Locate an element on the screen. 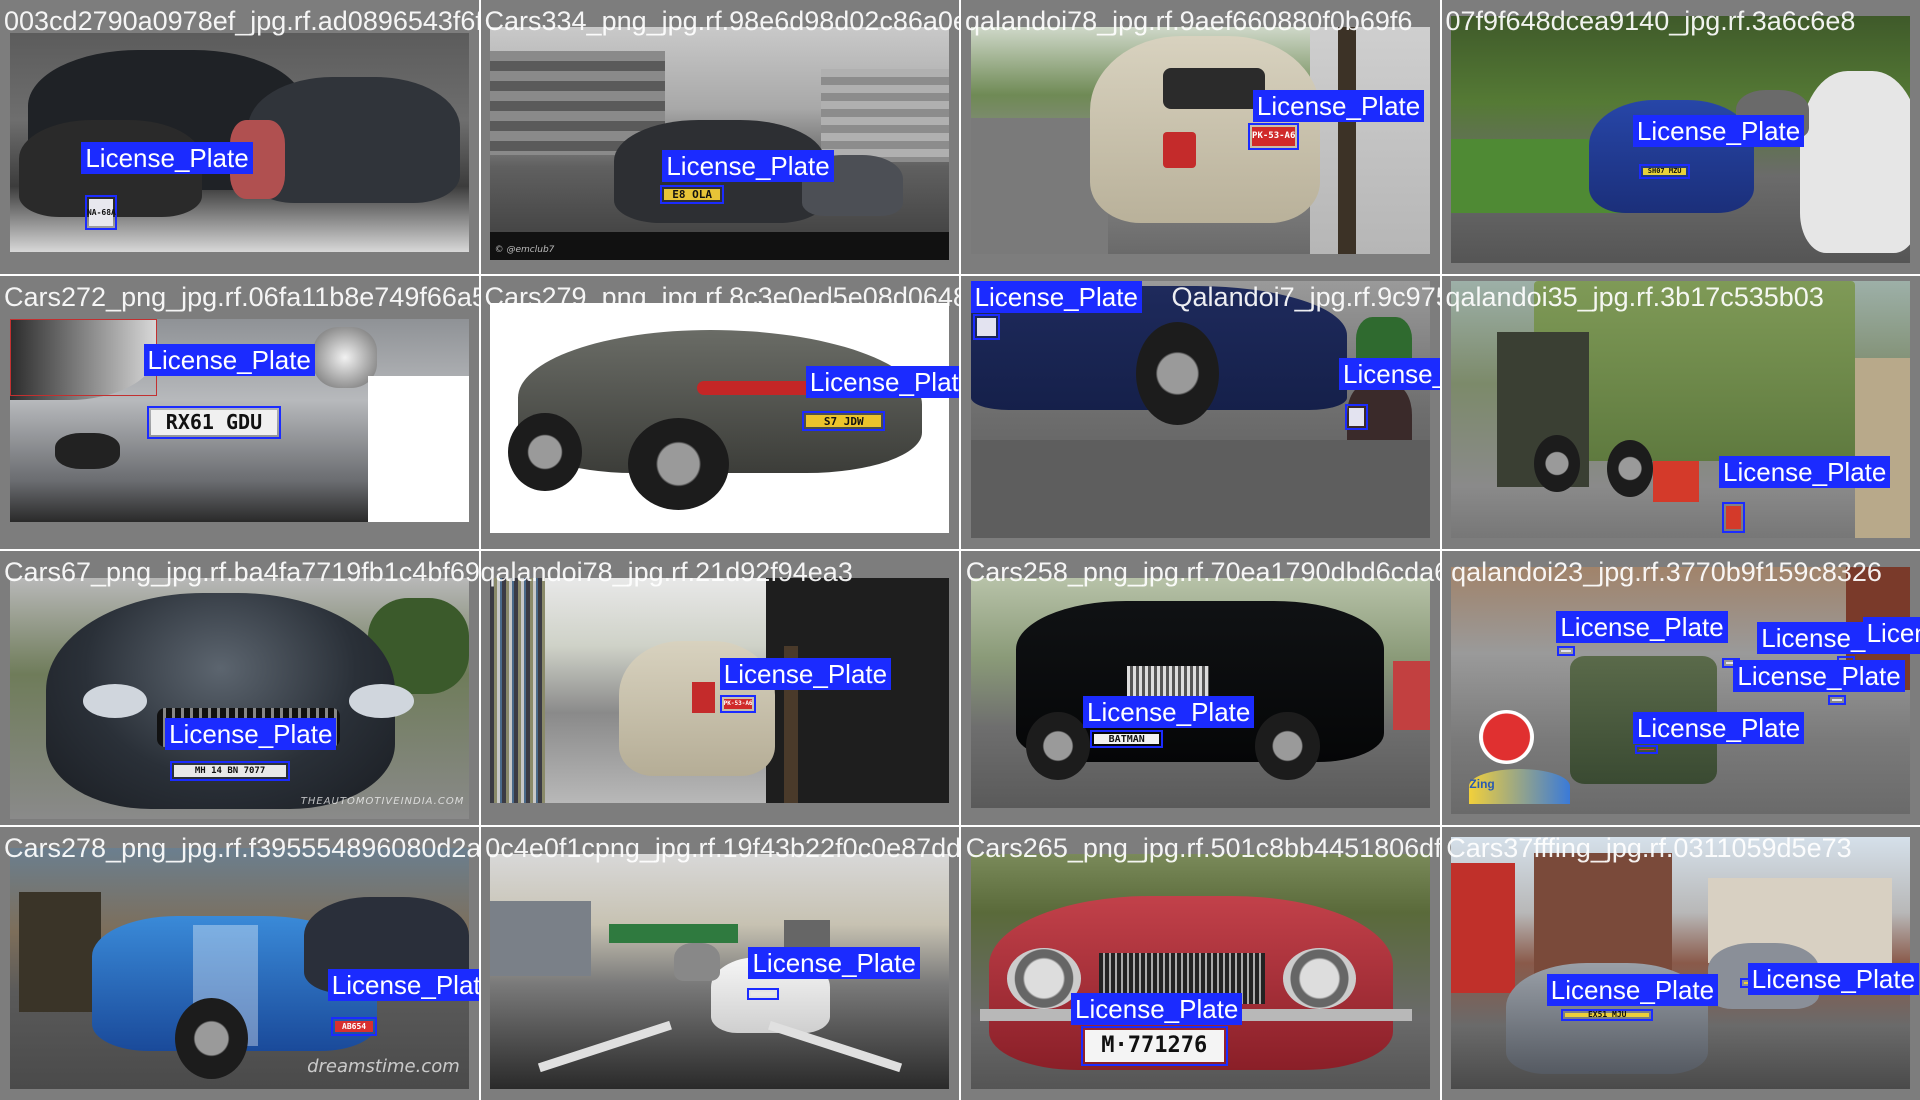 This screenshot has width=1920, height=1100. image-filename: Cars272_png_jpg.rf.06fa11b8e749f66a5379 is located at coordinates (241, 296).